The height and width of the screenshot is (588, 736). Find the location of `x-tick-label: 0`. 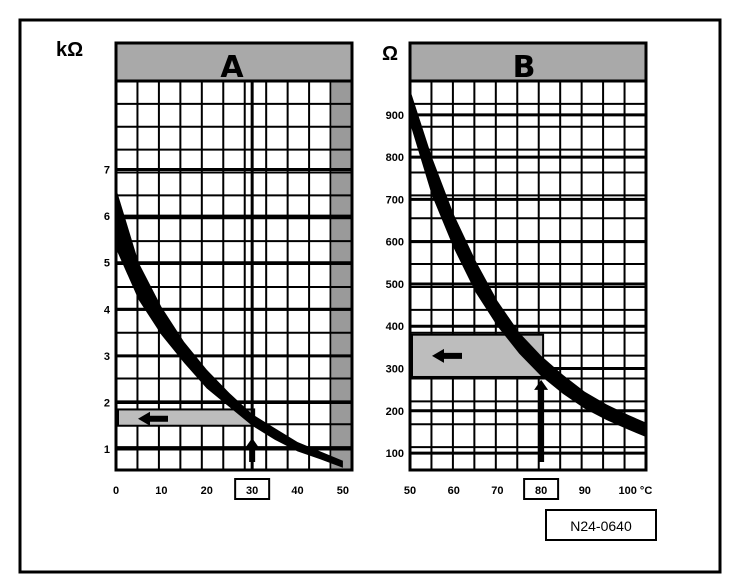

x-tick-label: 0 is located at coordinates (116, 491).